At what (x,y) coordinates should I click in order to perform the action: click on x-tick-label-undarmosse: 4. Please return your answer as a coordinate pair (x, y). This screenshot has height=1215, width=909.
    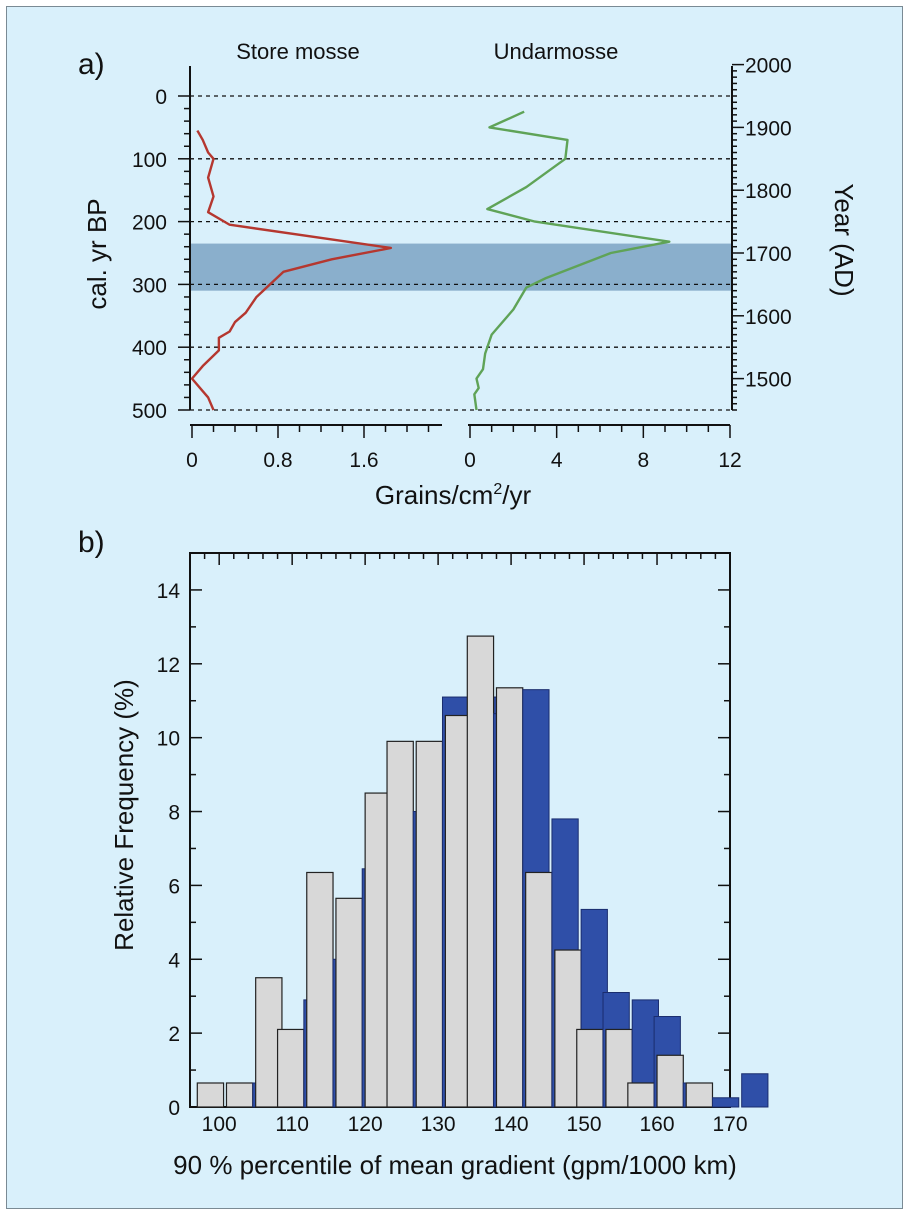
    Looking at the image, I should click on (557, 460).